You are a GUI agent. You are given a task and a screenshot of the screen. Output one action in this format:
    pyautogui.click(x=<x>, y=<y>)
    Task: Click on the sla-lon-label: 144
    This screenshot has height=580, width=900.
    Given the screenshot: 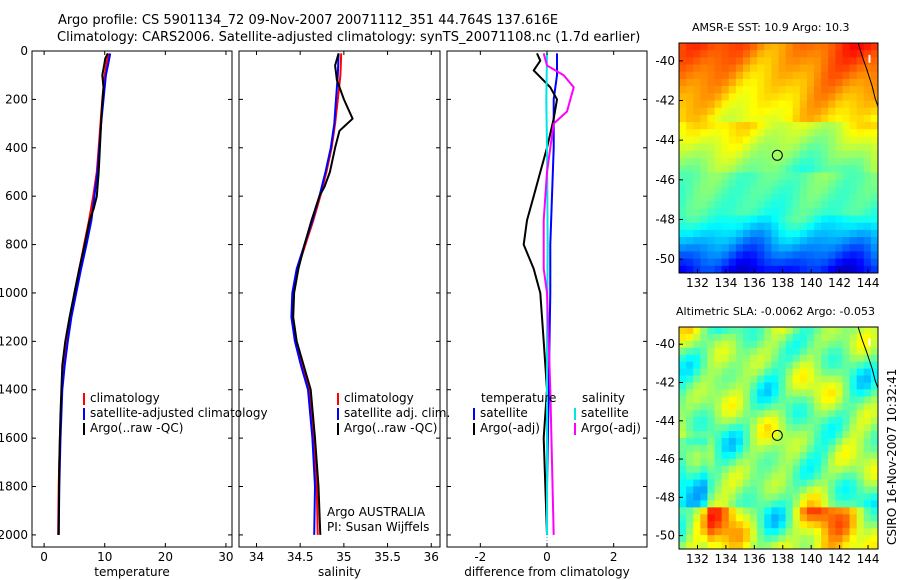 What is the action you would take?
    pyautogui.click(x=868, y=559)
    